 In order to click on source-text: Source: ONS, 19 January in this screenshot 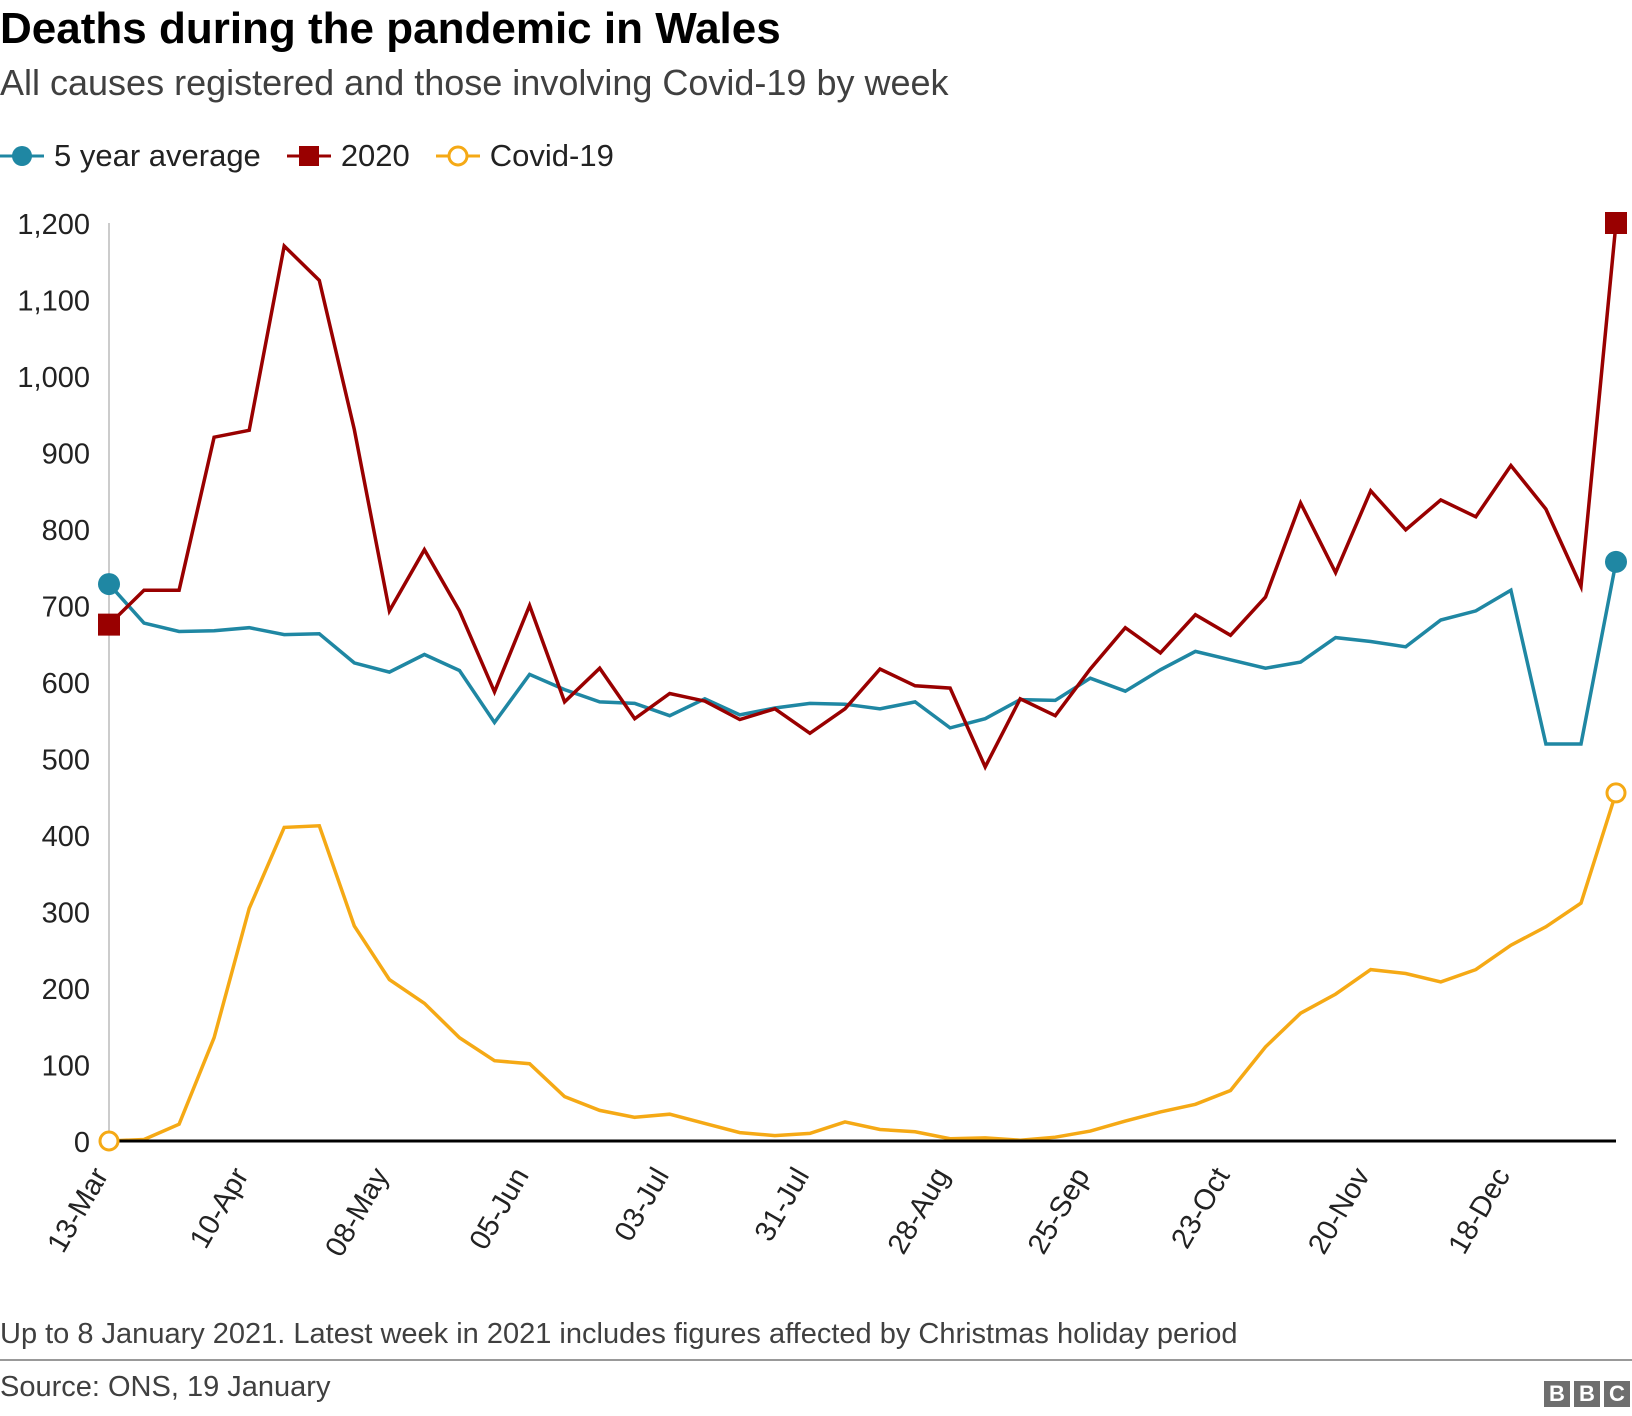, I will do `click(165, 1387)`.